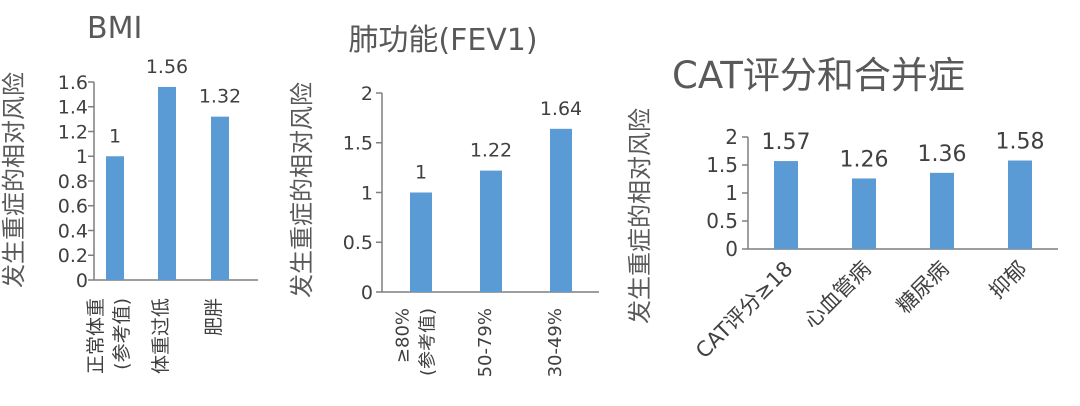 This screenshot has height=406, width=1080. What do you see at coordinates (485, 342) in the screenshot?
I see `x-tick-label: 50-79%` at bounding box center [485, 342].